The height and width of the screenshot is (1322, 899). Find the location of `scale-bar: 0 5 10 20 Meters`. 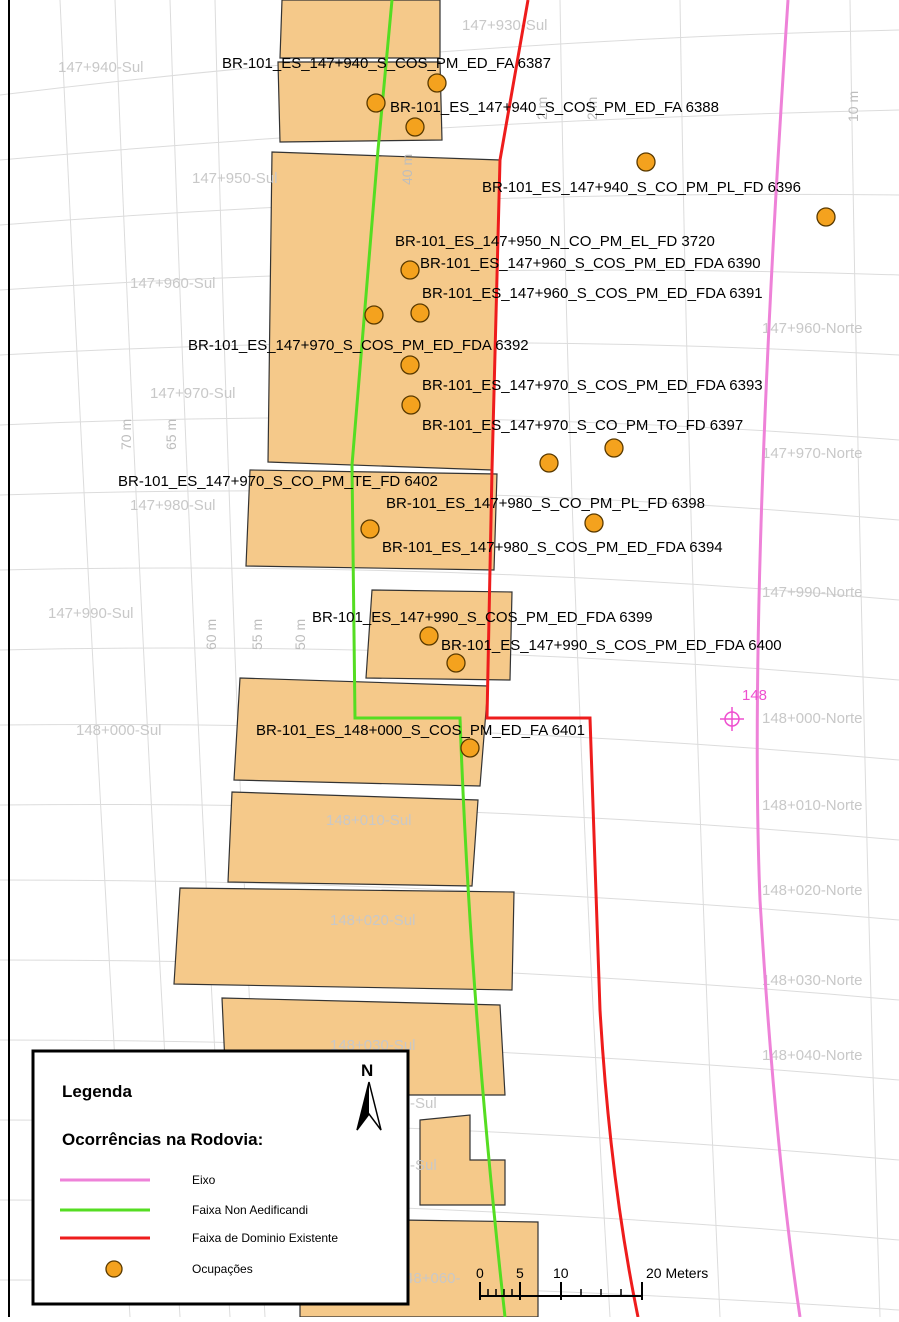

scale-bar: 0 5 10 20 Meters is located at coordinates (592, 1282).